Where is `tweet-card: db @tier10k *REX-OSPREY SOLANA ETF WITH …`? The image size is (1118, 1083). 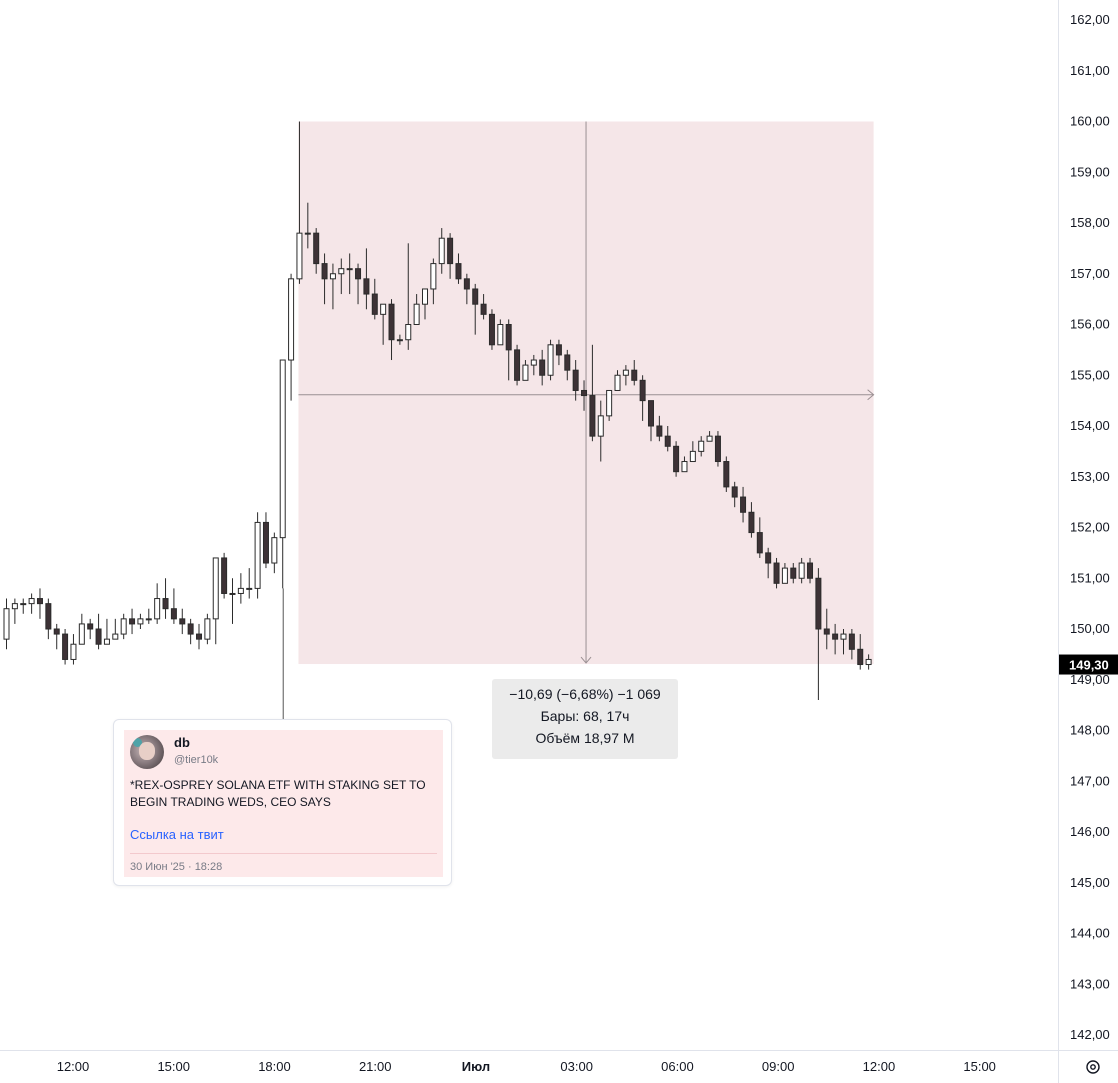 tweet-card: db @tier10k *REX-OSPREY SOLANA ETF WITH … is located at coordinates (282, 802).